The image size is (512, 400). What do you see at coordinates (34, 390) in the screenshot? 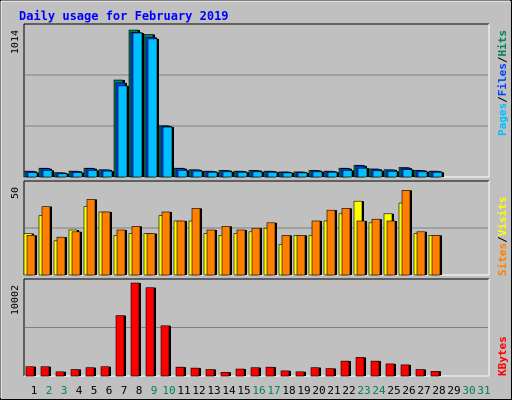
I see `x-tick-label: 1` at bounding box center [34, 390].